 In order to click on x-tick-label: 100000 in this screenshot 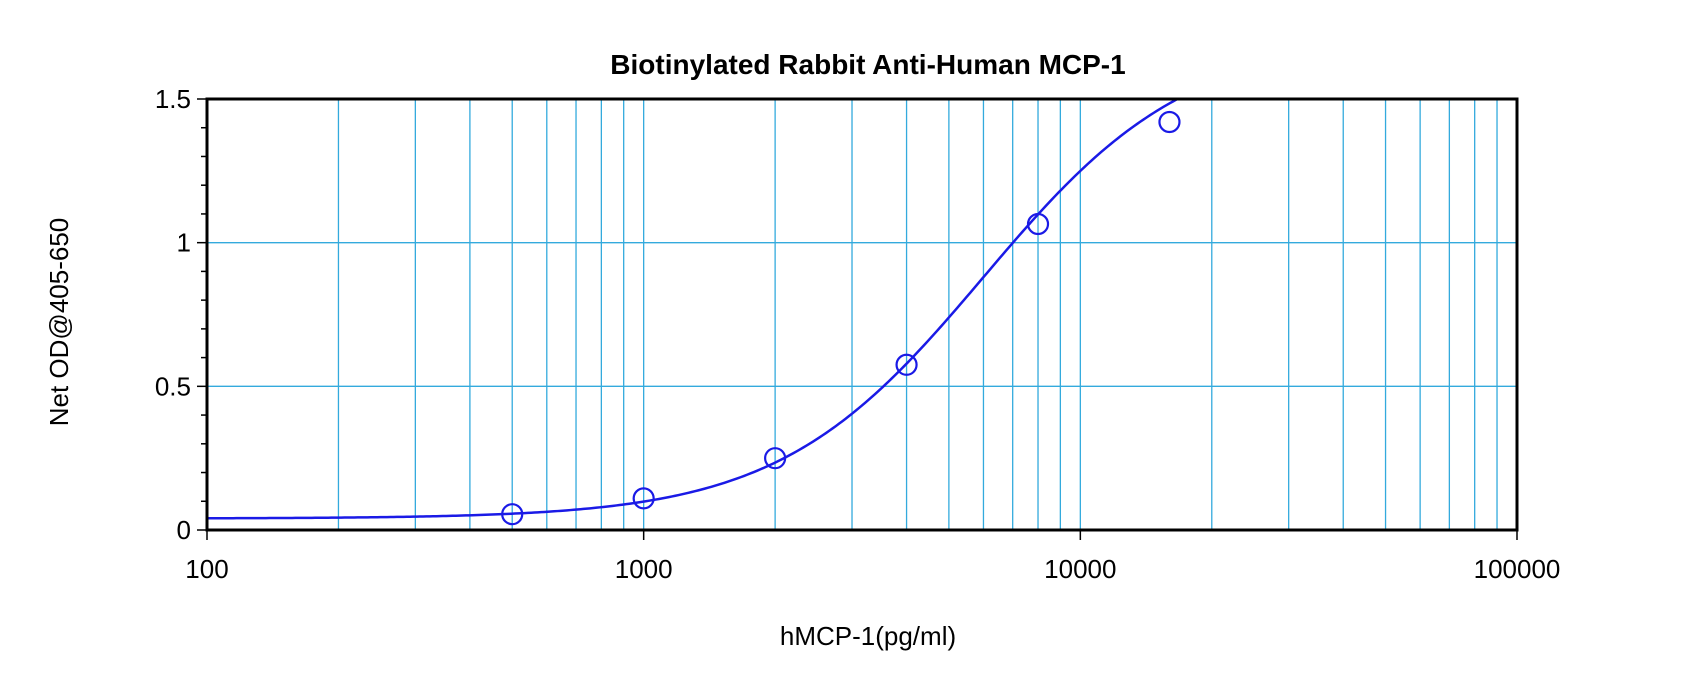, I will do `click(1517, 569)`.